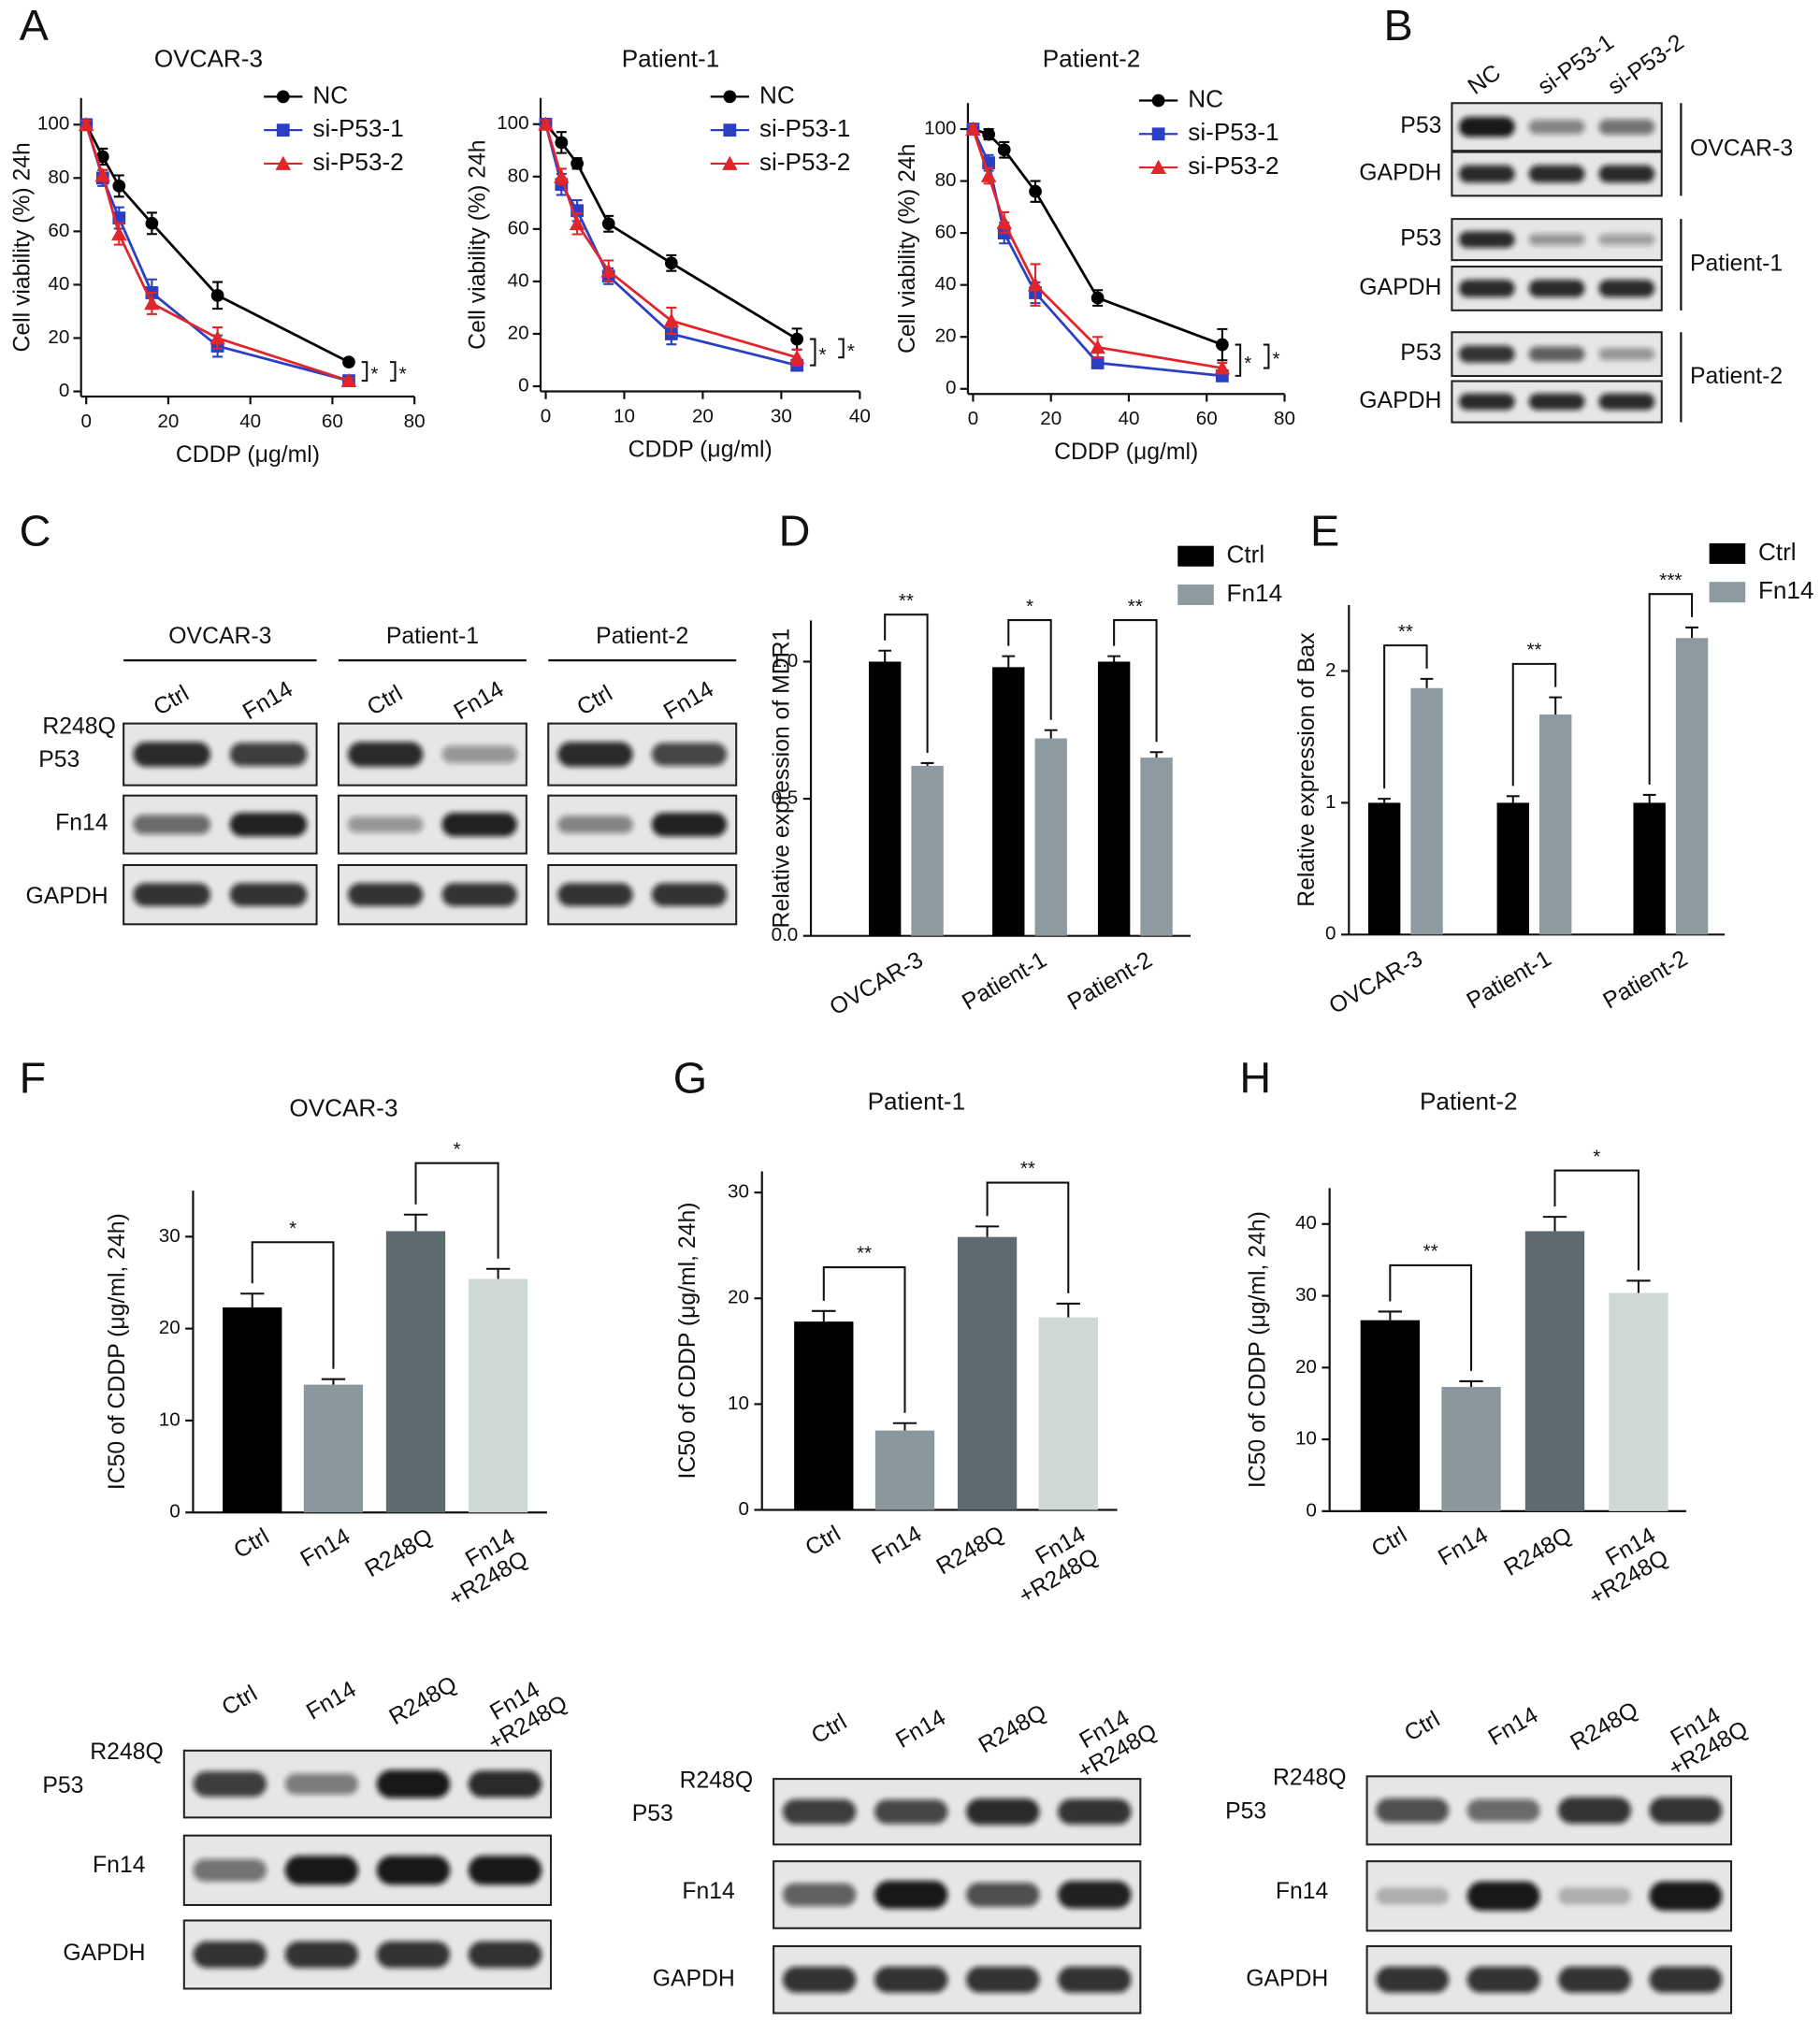 This screenshot has width=1820, height=2021. Describe the element at coordinates (1485, 80) in the screenshot. I see `lane-label: NC` at that location.